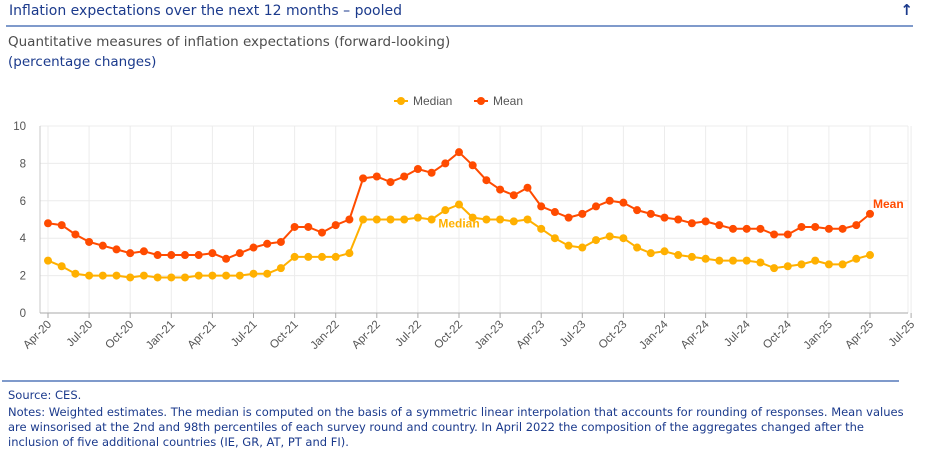 The height and width of the screenshot is (457, 940). Describe the element at coordinates (160, 335) in the screenshot. I see `x-tick-label: Jan-21` at that location.